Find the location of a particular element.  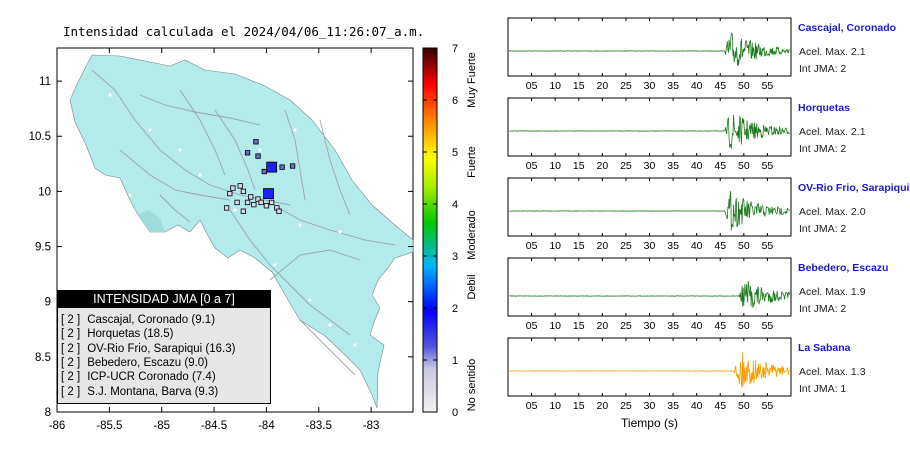

y-tick-label: 9 is located at coordinates (48, 303).